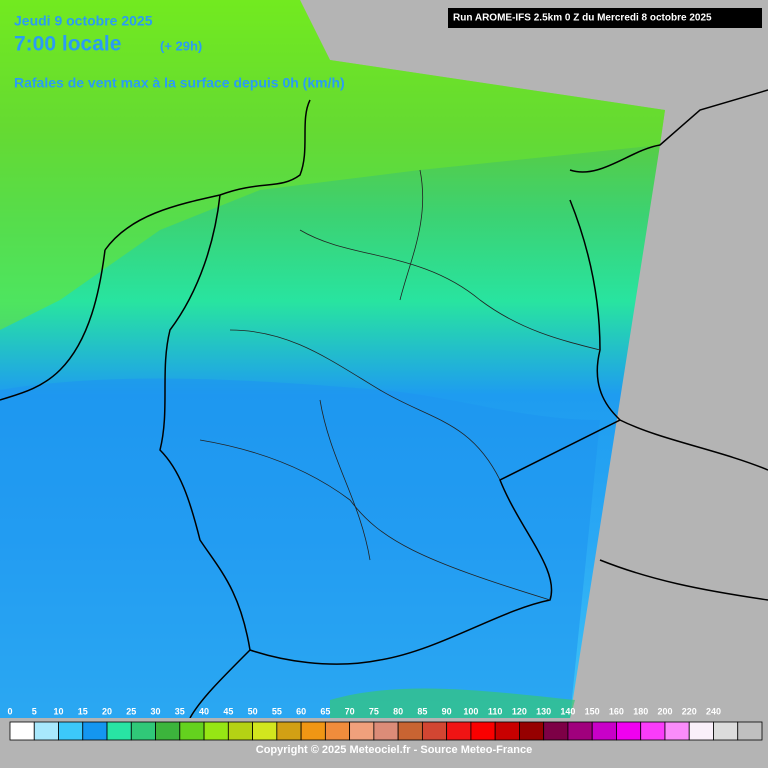 The width and height of the screenshot is (768, 768). What do you see at coordinates (683, 580) in the screenshot?
I see `austria-border` at bounding box center [683, 580].